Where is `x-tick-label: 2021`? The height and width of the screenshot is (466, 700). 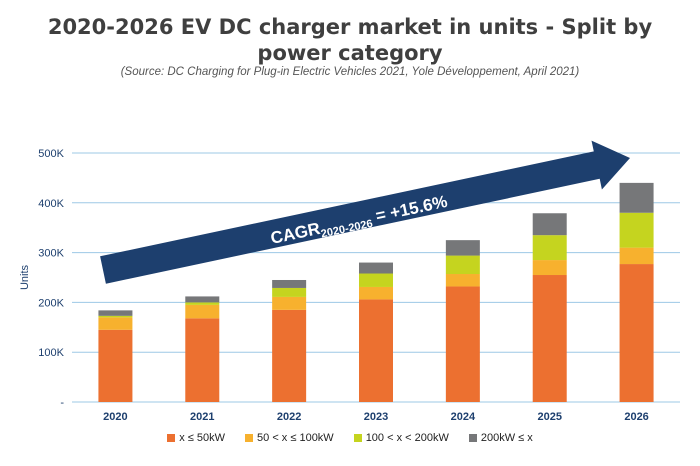 x-tick-label: 2021 is located at coordinates (202, 417).